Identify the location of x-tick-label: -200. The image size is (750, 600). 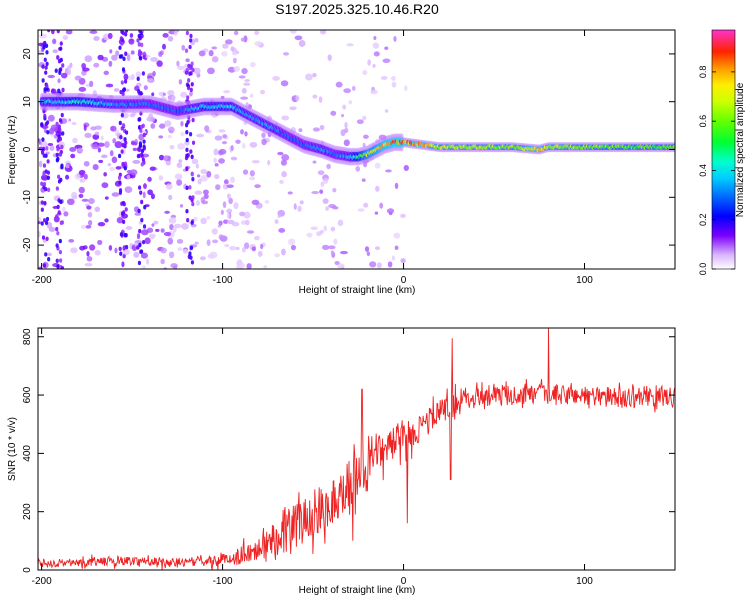
(42, 280).